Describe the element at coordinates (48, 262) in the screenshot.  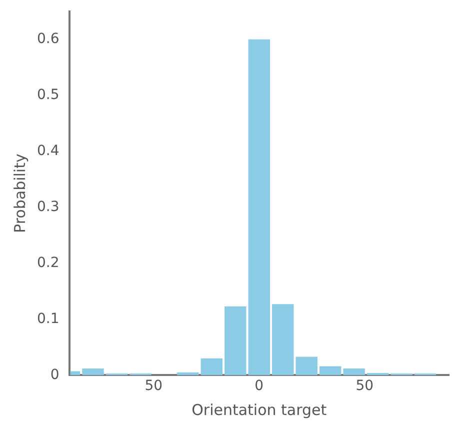
I see `y-tick-label: 0.2` at that location.